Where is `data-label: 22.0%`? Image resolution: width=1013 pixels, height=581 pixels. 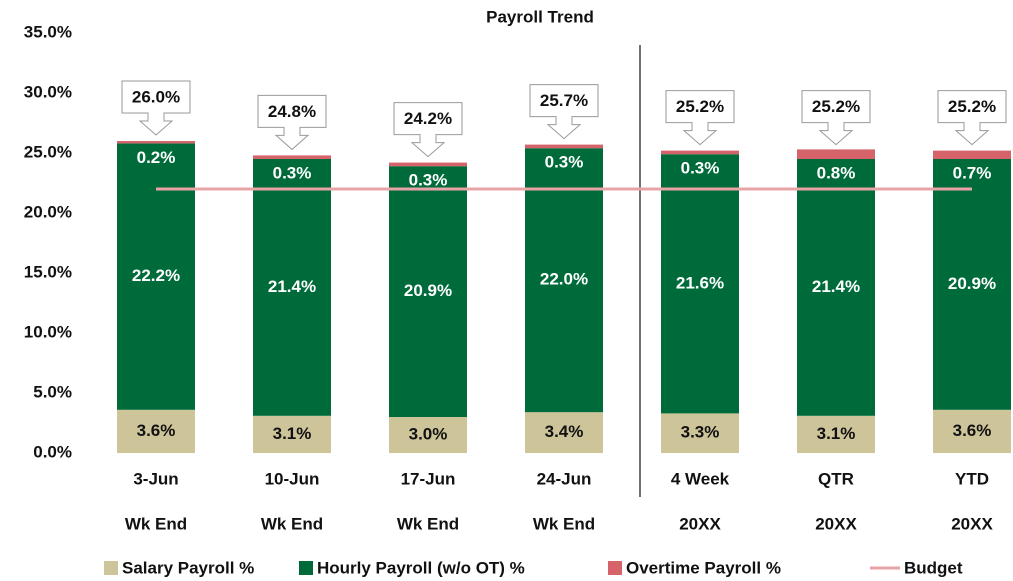 data-label: 22.0% is located at coordinates (564, 279).